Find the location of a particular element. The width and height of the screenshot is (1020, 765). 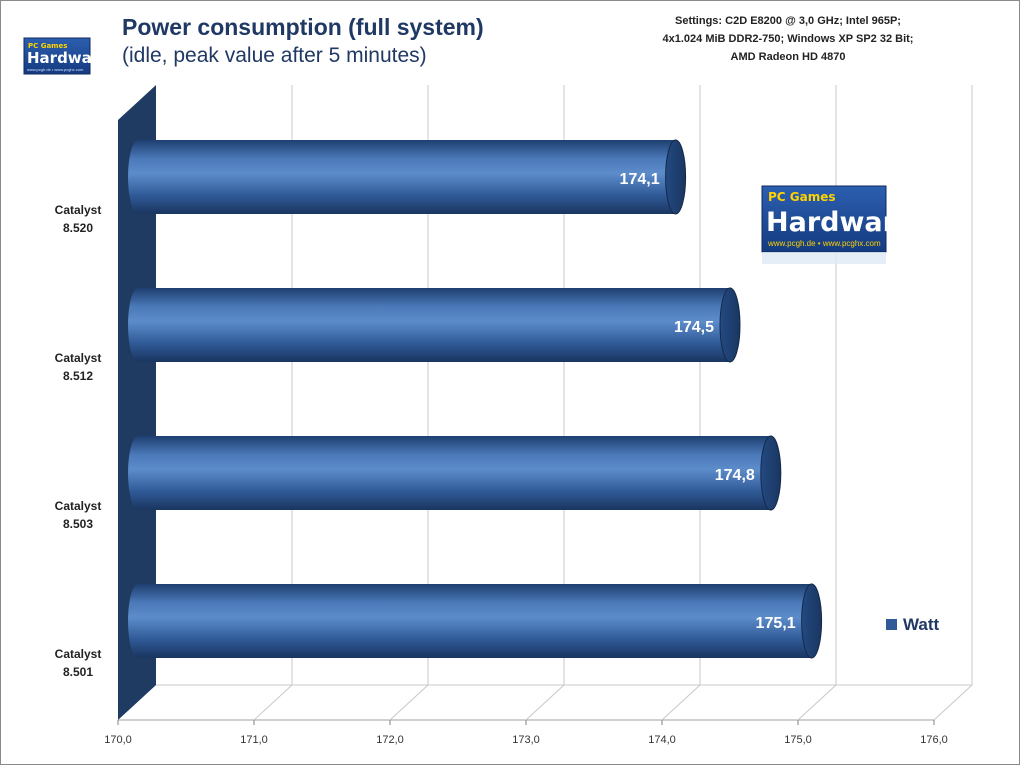

legend-swatch is located at coordinates (891, 624).